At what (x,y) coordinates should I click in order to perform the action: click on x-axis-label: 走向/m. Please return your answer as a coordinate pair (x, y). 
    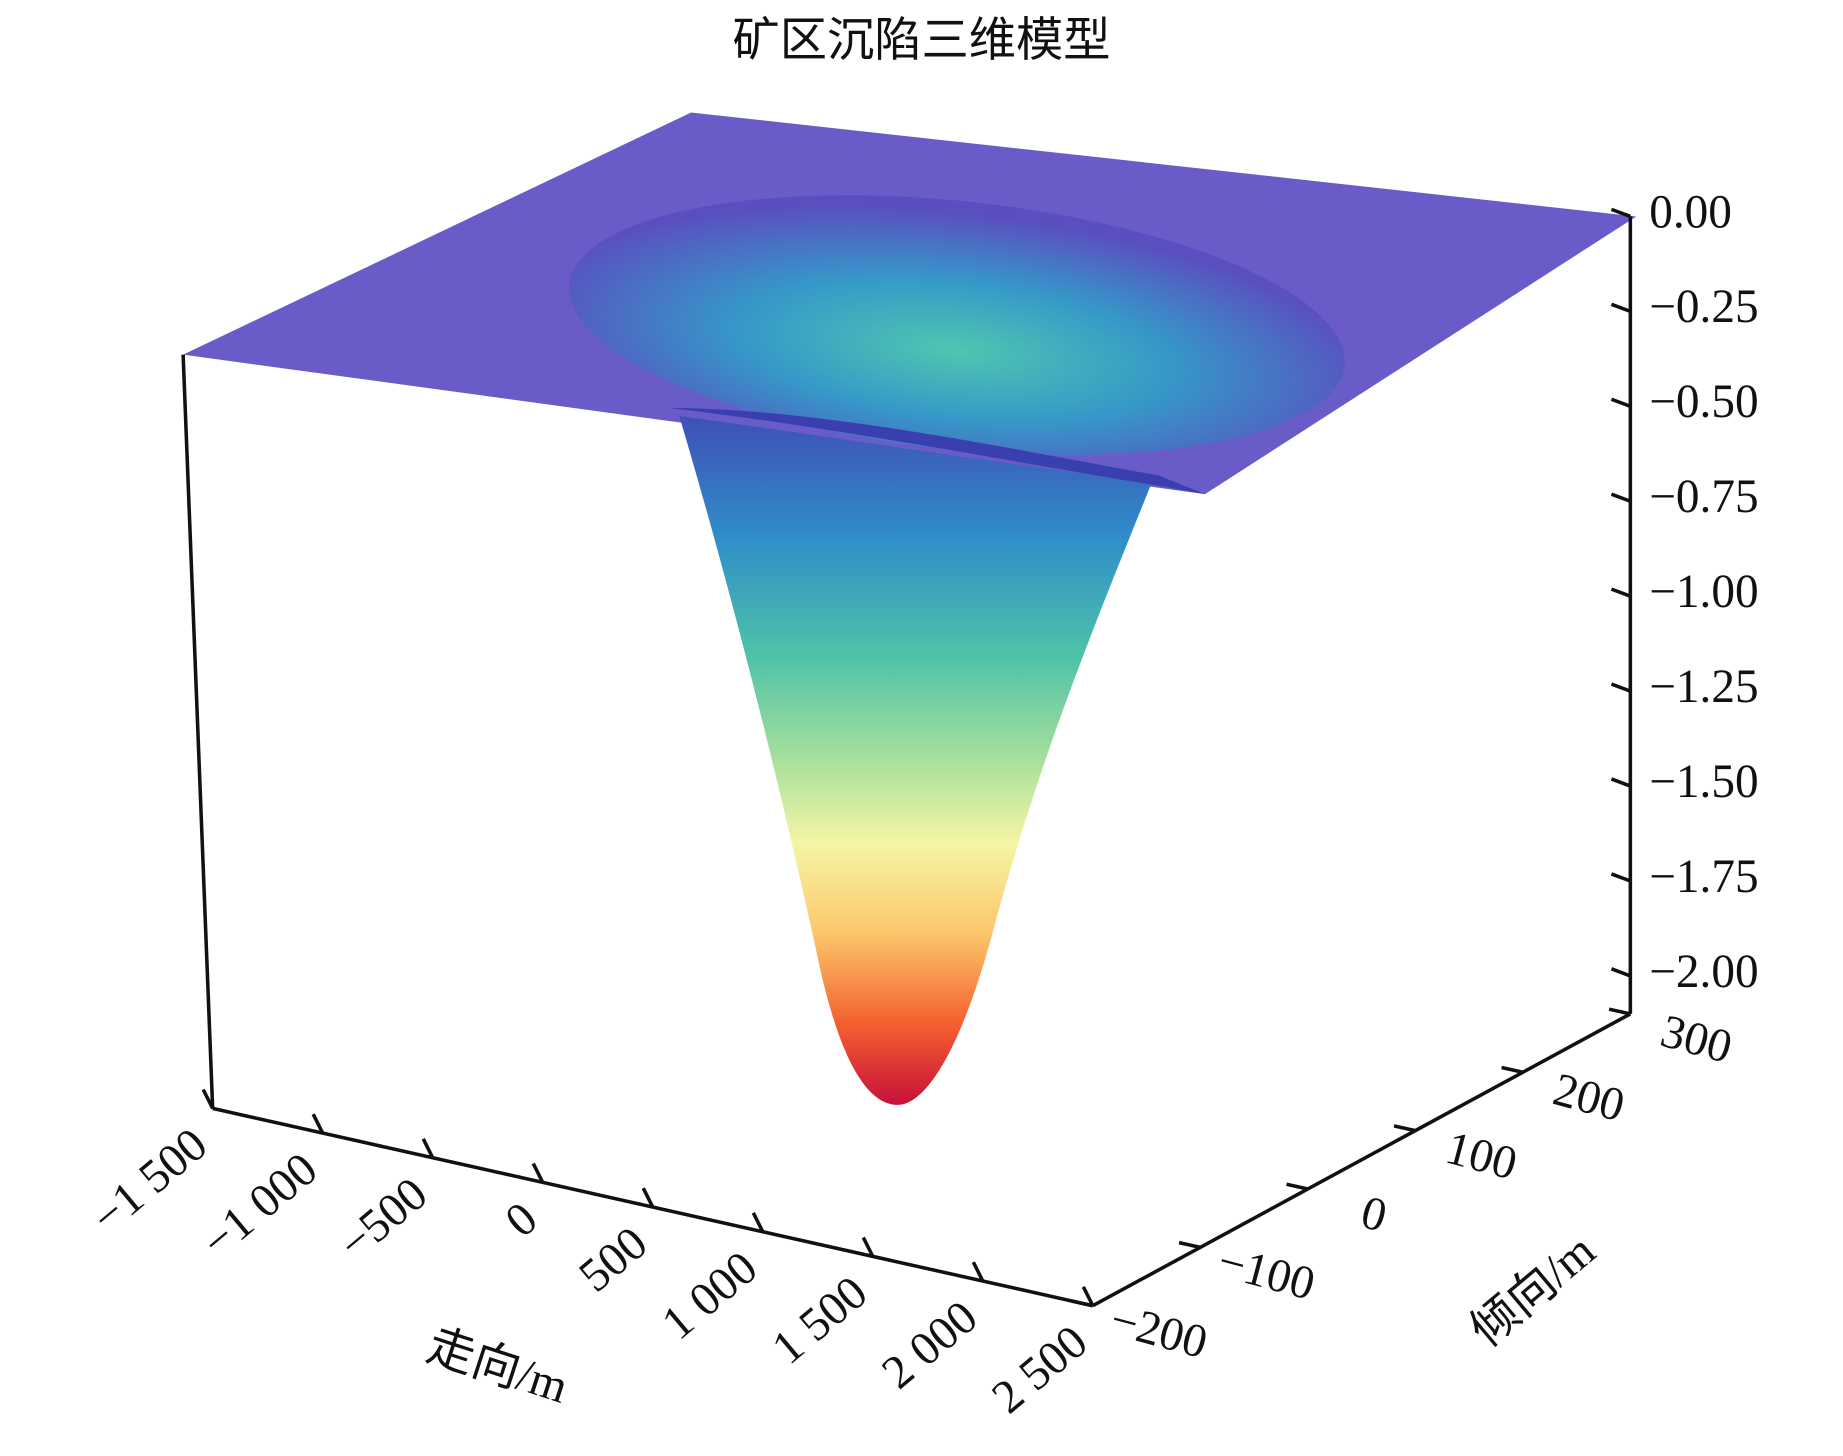
    Looking at the image, I should click on (498, 1367).